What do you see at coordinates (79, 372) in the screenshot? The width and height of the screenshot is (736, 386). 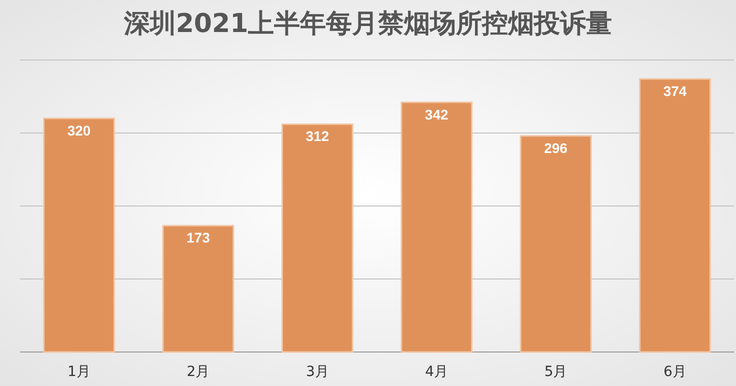 I see `x-tick-label: 1月` at bounding box center [79, 372].